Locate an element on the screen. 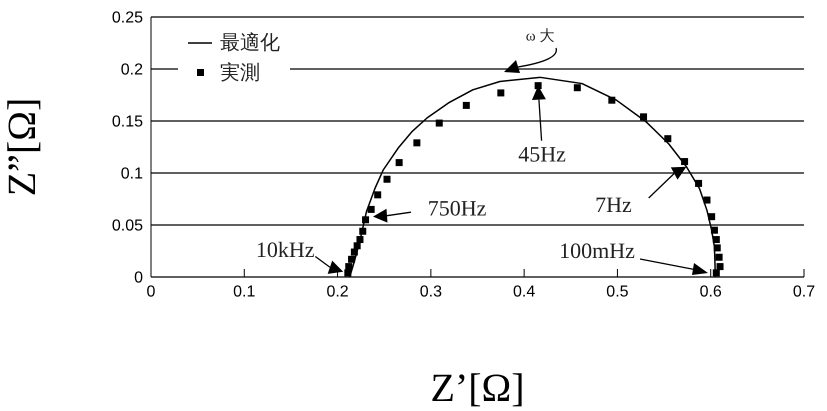 The height and width of the screenshot is (411, 827). annotation: 100mHz is located at coordinates (597, 251).